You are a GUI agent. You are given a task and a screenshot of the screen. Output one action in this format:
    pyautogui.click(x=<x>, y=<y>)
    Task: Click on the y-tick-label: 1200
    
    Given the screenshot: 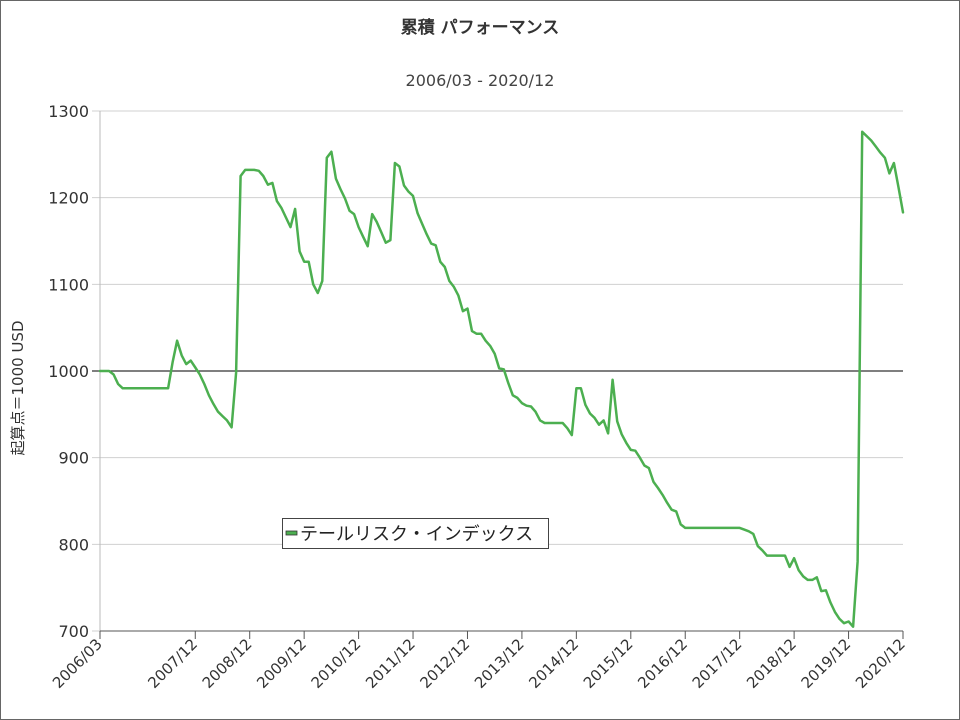 What is the action you would take?
    pyautogui.click(x=68, y=198)
    